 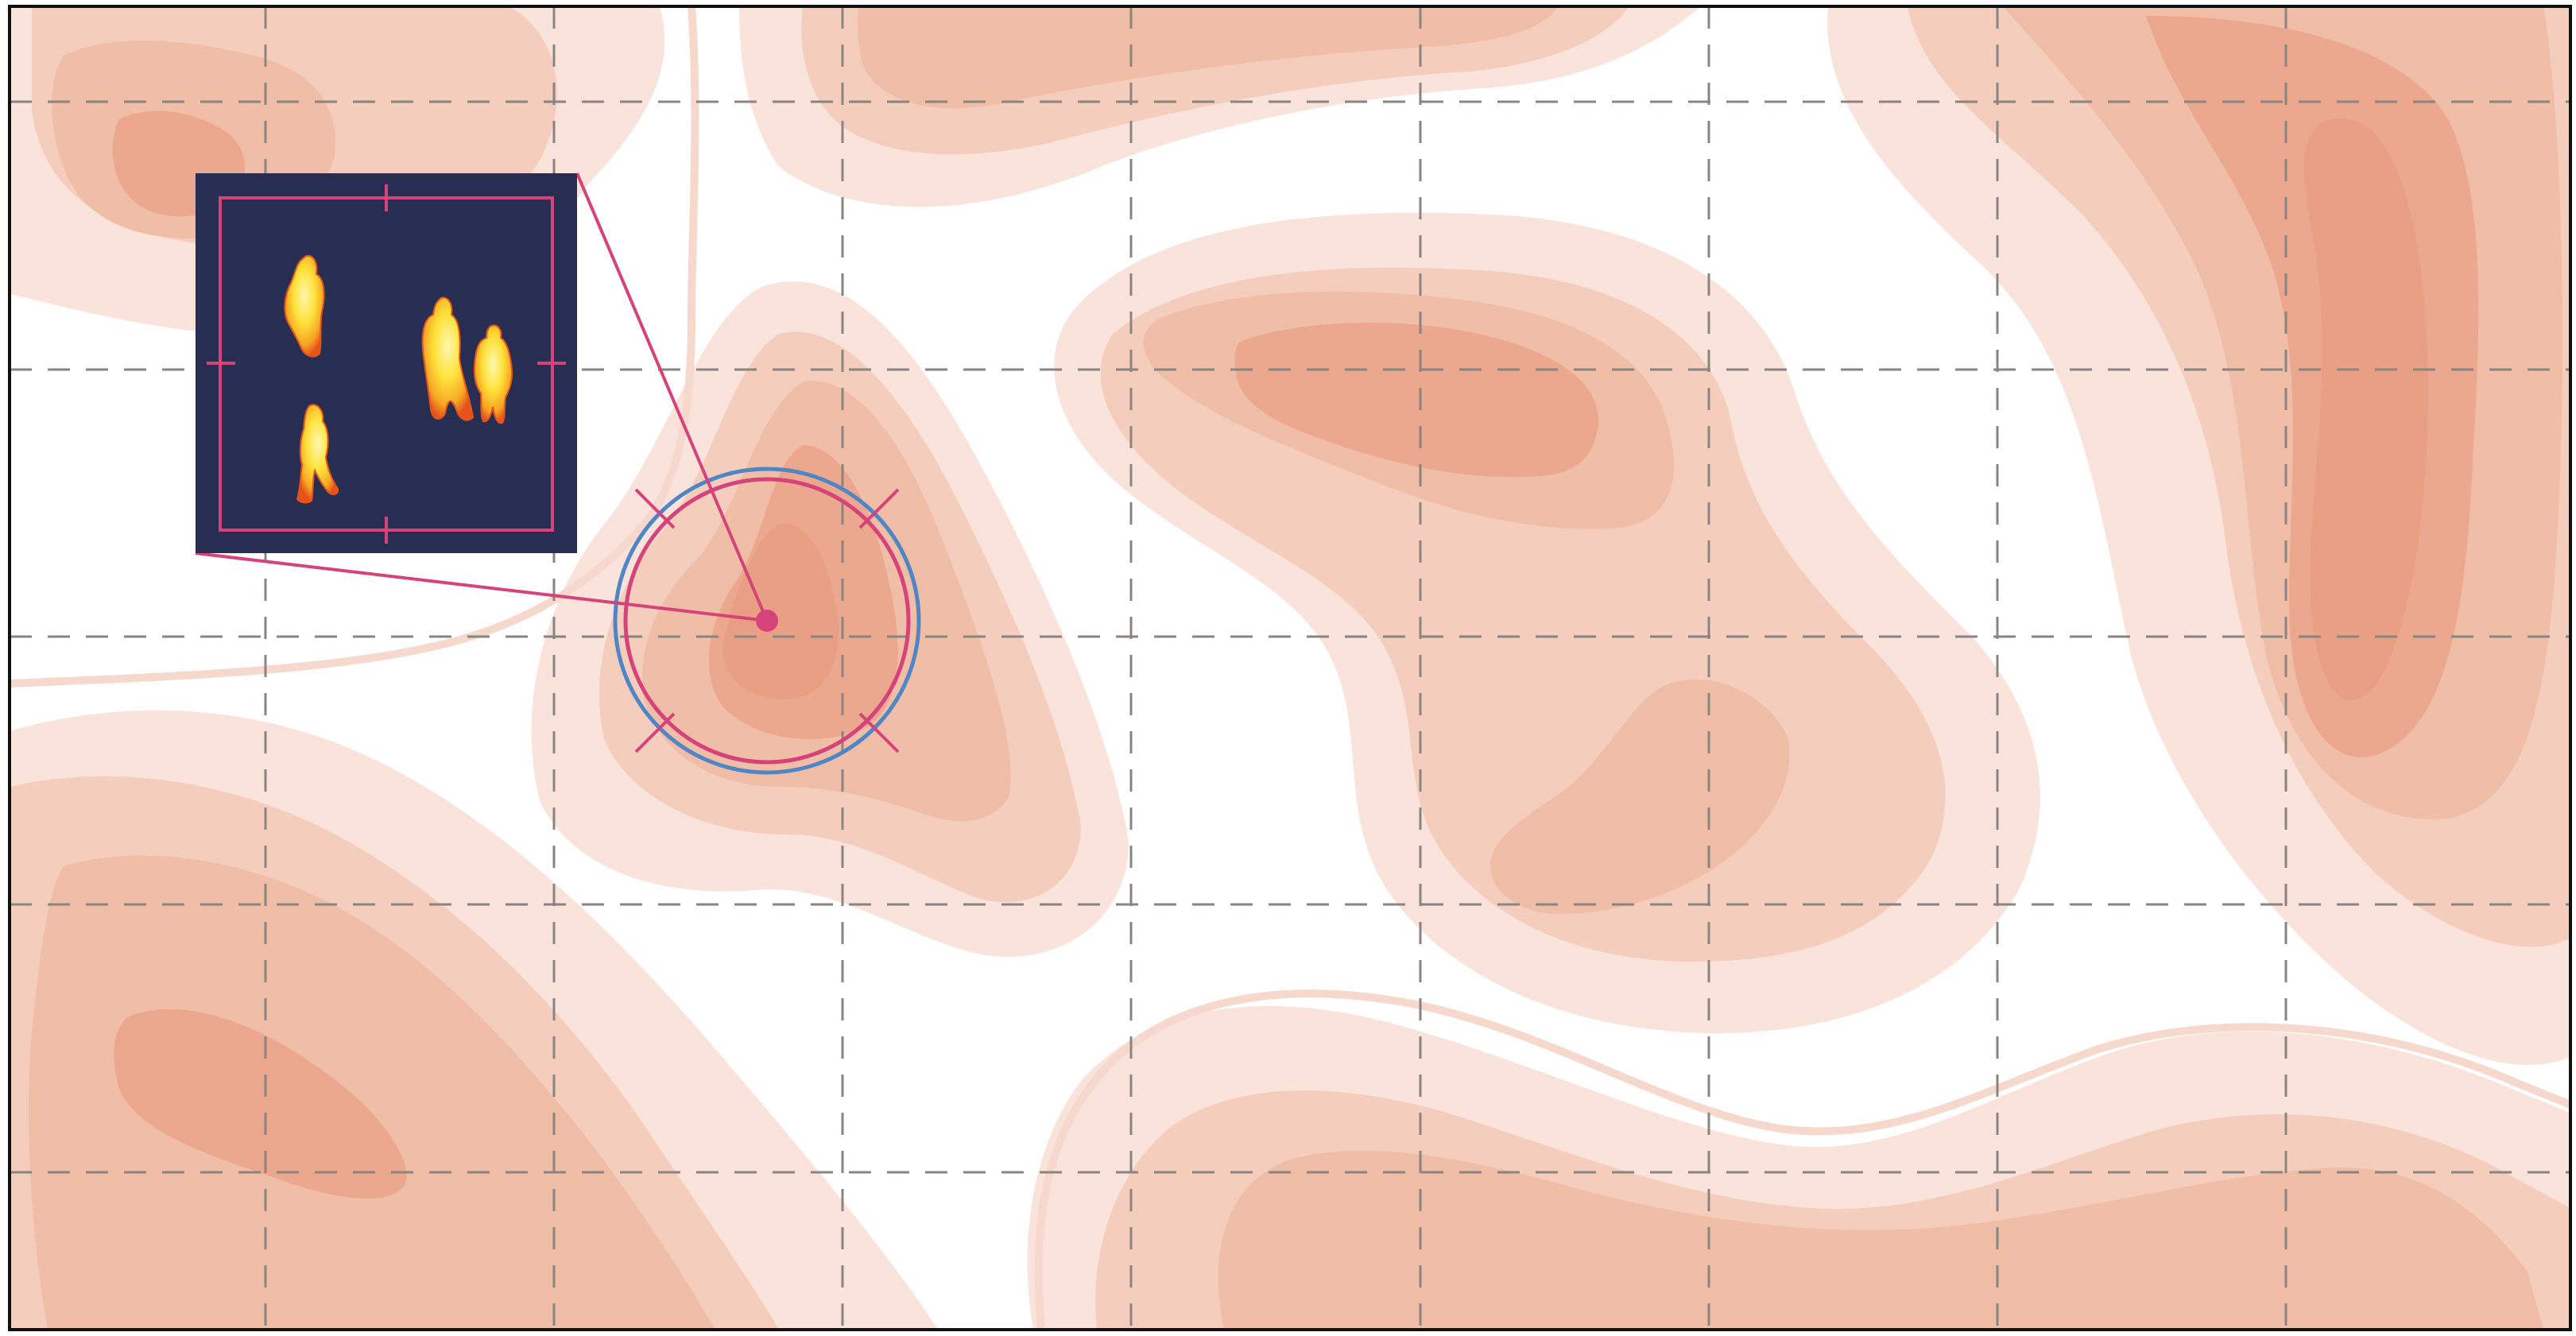 I want to click on thermal-inset, so click(x=386, y=363).